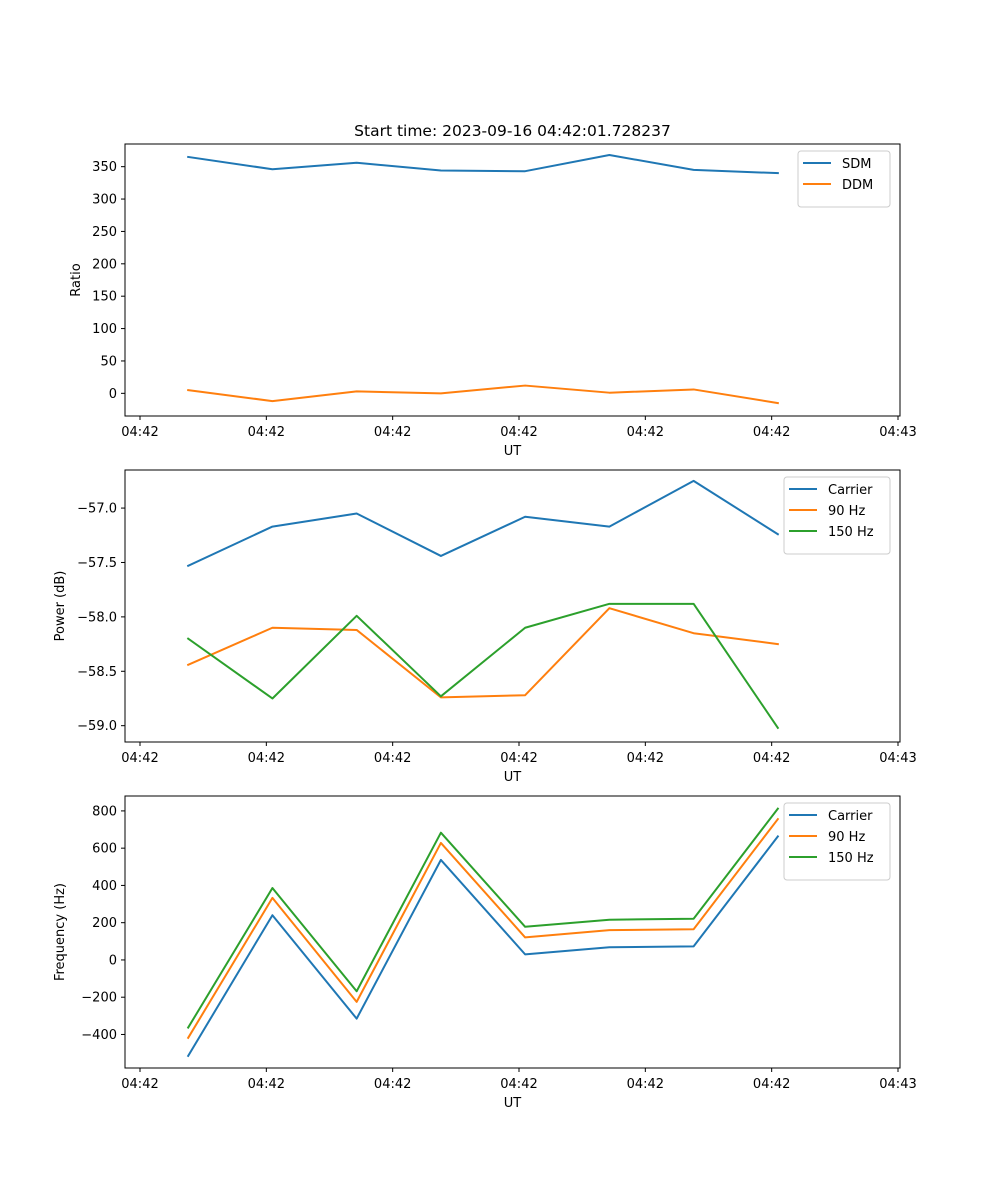 The height and width of the screenshot is (1200, 1000). I want to click on y-tick-label: 600, so click(104, 849).